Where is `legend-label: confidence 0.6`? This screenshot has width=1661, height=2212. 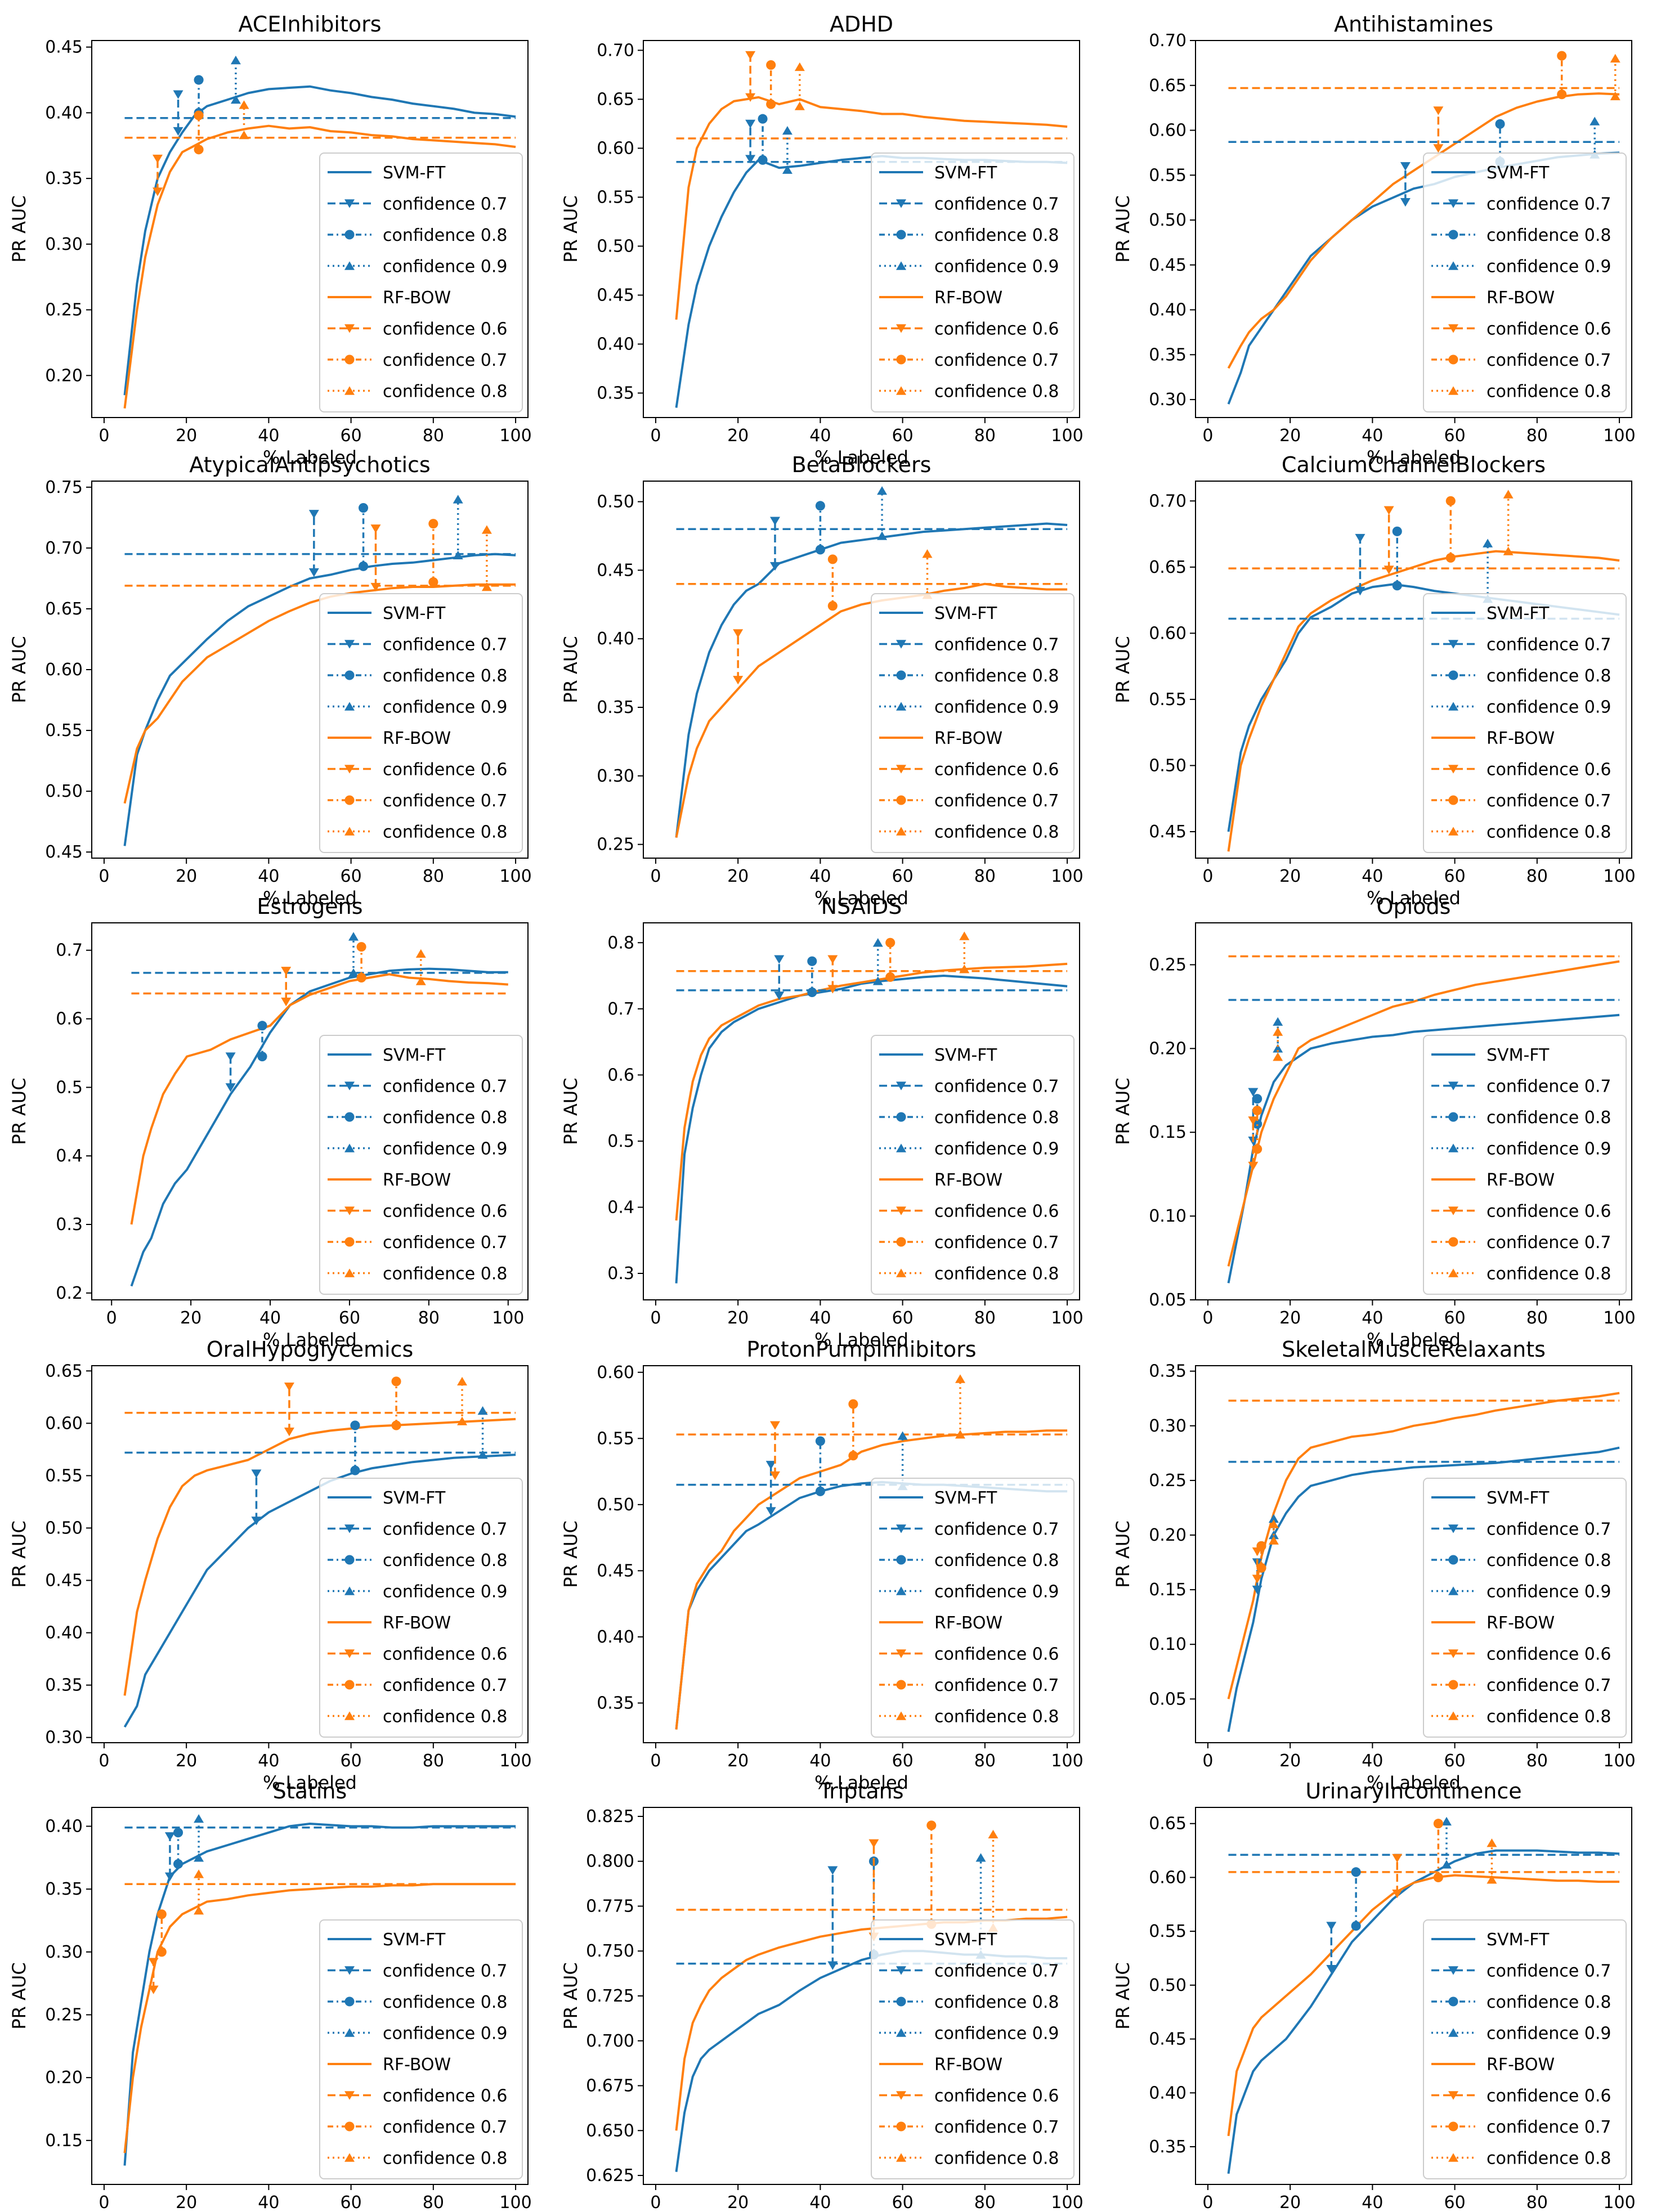 legend-label: confidence 0.6 is located at coordinates (997, 329).